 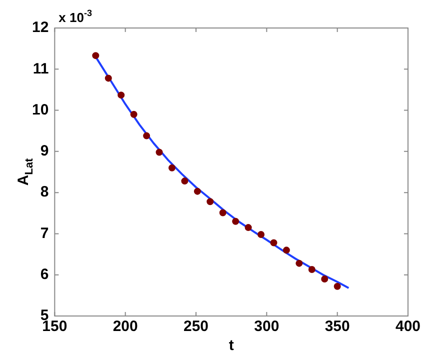 I want to click on y-tick-label: 7, so click(x=44, y=233).